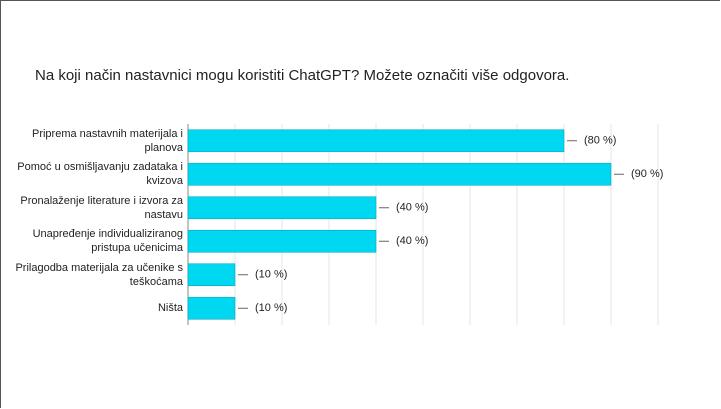 The width and height of the screenshot is (721, 409). Describe the element at coordinates (100, 174) in the screenshot. I see `category-label: Pomoć u osmišljavanju zadataka i kvizova` at that location.